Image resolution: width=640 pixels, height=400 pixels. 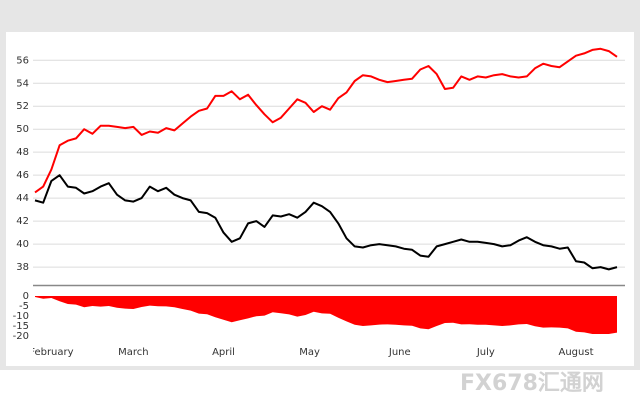 I want to click on y-tick-label: 46, so click(x=22, y=175).